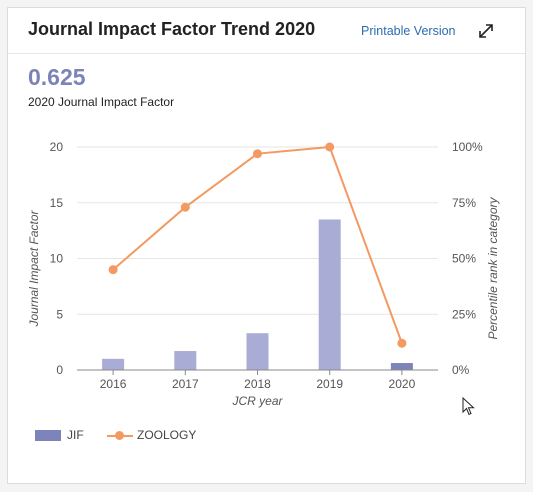 The image size is (533, 492). Describe the element at coordinates (467, 147) in the screenshot. I see `y2-tick-label: 100%` at that location.